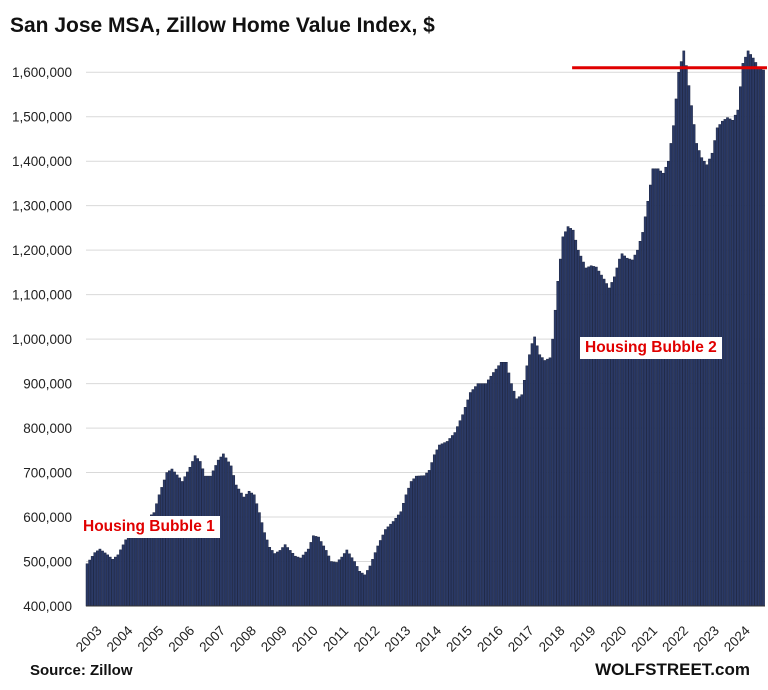 This screenshot has width=768, height=690. Describe the element at coordinates (47, 606) in the screenshot. I see `y-tick-label: 400,000` at that location.